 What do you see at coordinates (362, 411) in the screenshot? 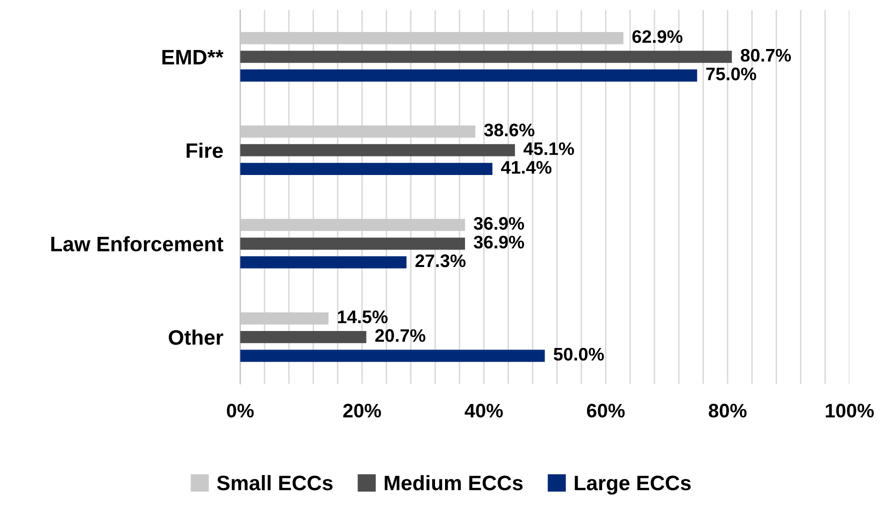
I see `x-tick-label: 20%` at bounding box center [362, 411].